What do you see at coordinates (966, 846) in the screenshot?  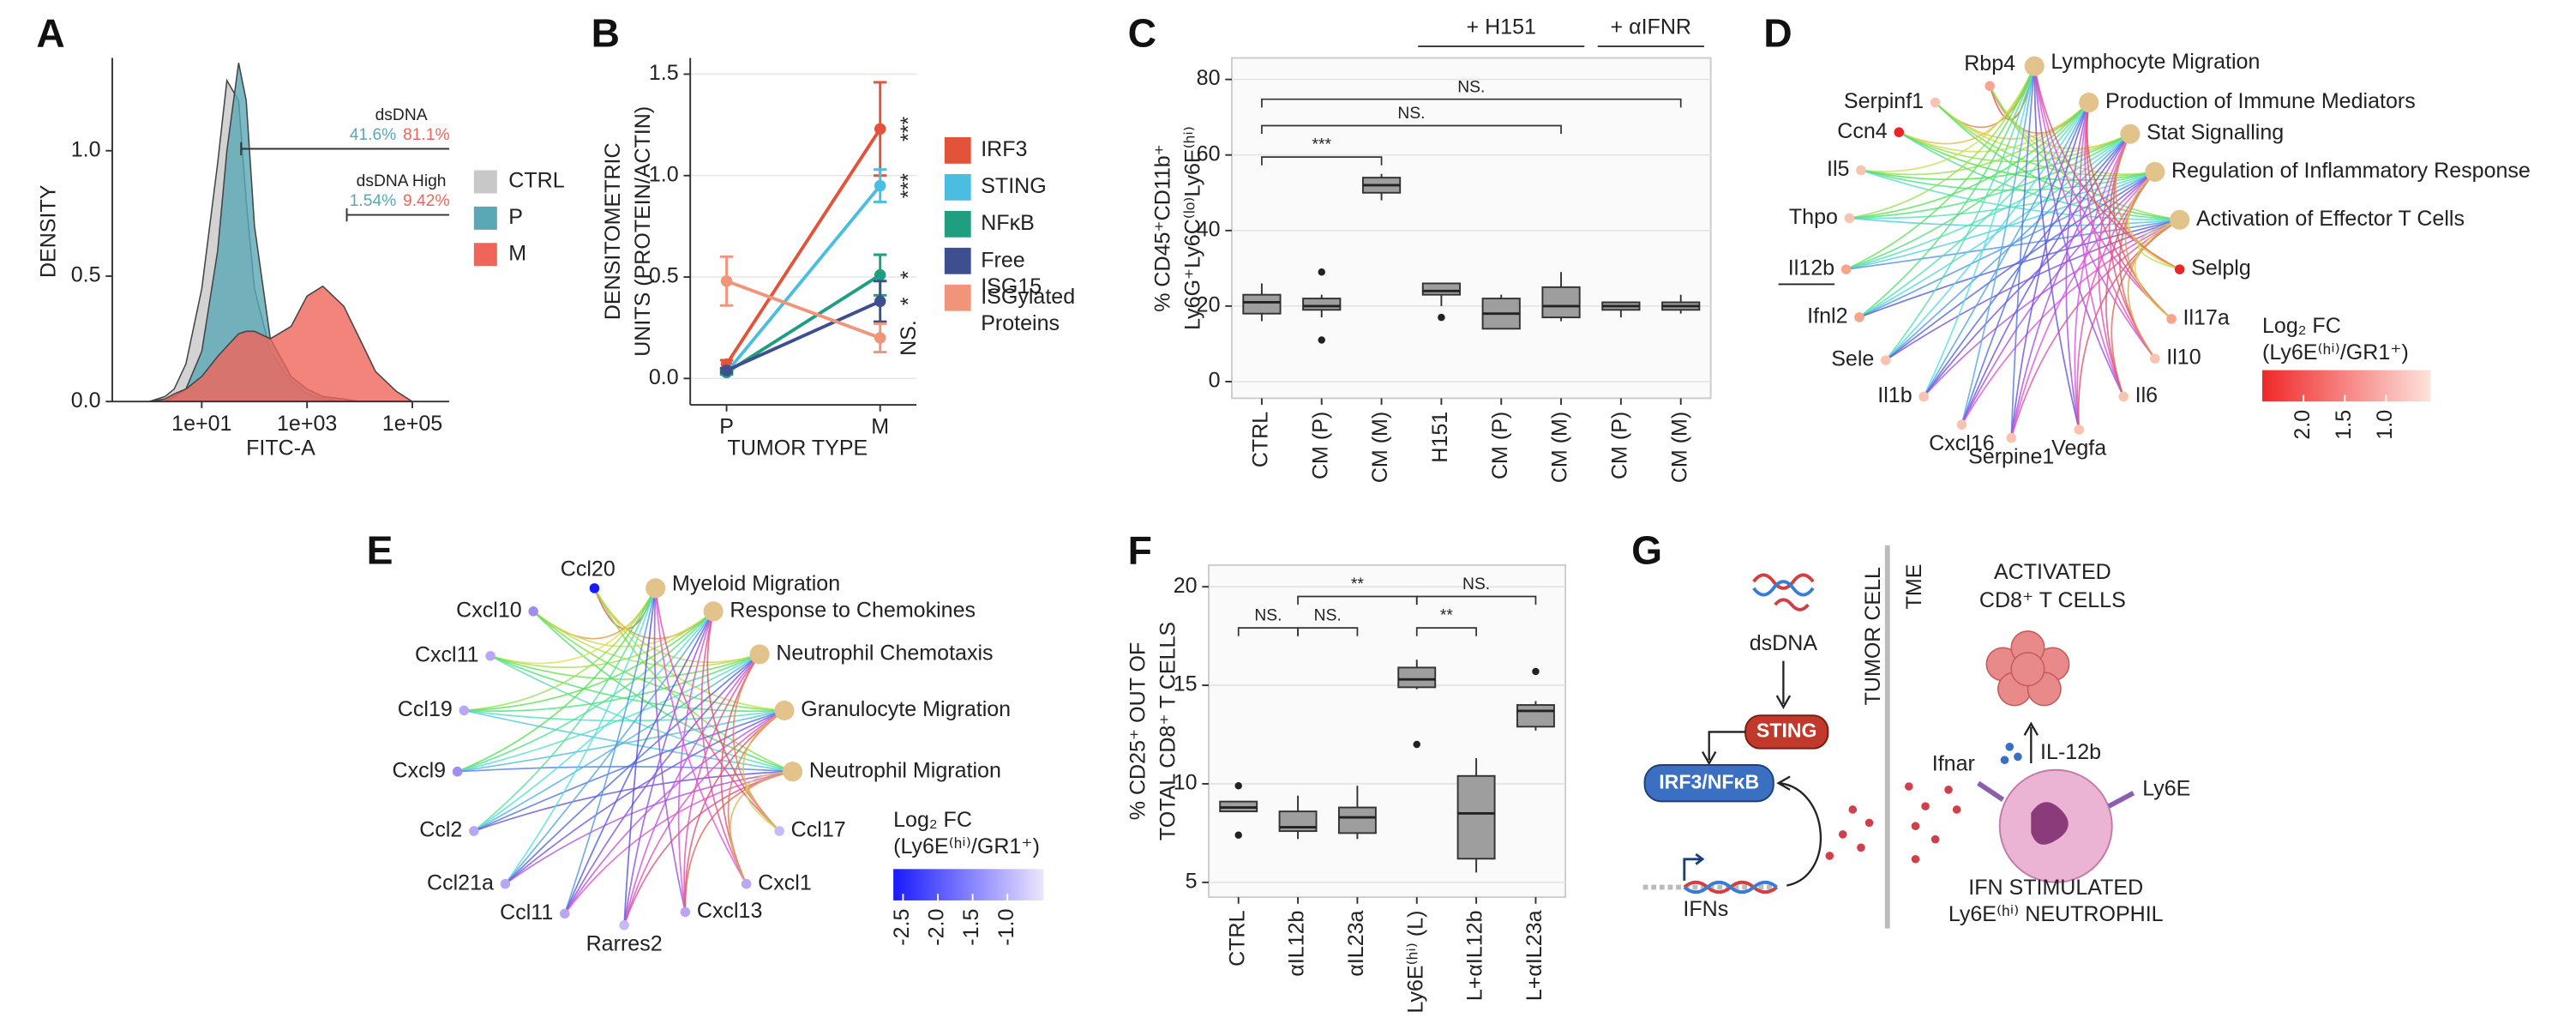 I see `legend-title: (Ly6E⁽ʰⁱ⁾/GR1⁺)` at bounding box center [966, 846].